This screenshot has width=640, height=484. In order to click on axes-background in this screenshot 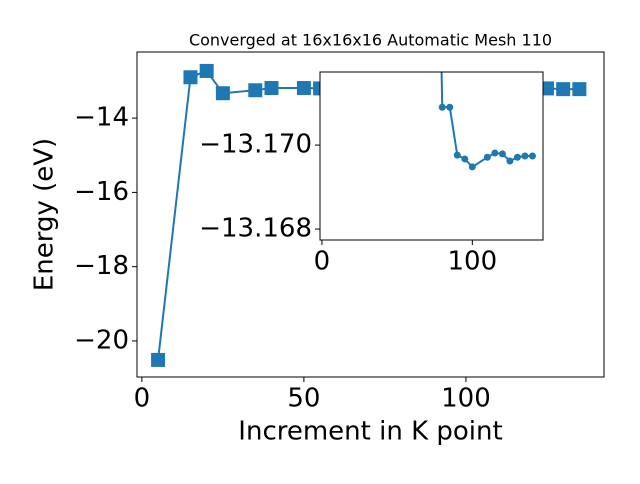, I will do `click(431, 156)`.